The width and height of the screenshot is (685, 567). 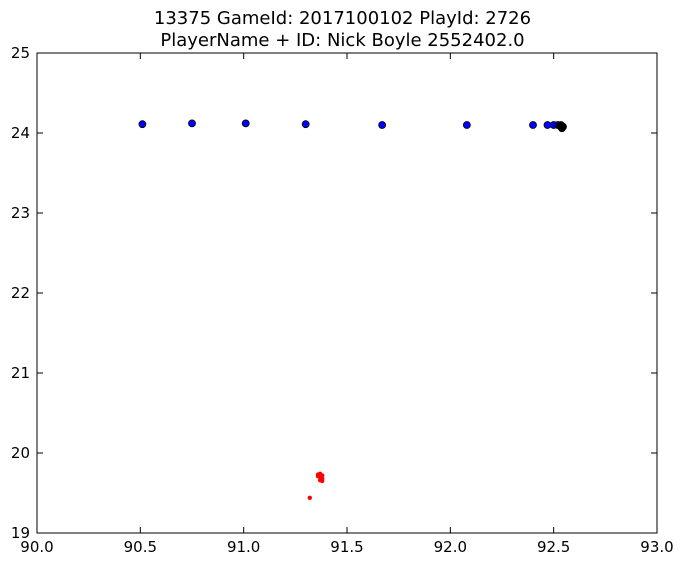 What do you see at coordinates (140, 547) in the screenshot?
I see `x-tick-label: 90.5` at bounding box center [140, 547].